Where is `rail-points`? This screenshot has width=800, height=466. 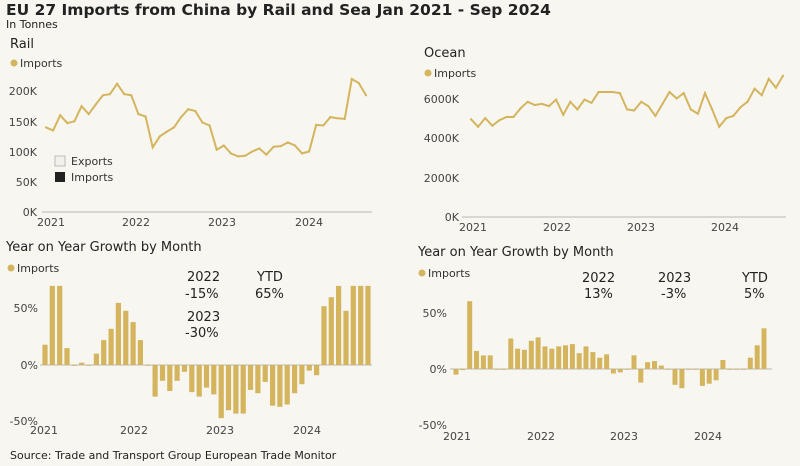 rail-points is located at coordinates (206, 117).